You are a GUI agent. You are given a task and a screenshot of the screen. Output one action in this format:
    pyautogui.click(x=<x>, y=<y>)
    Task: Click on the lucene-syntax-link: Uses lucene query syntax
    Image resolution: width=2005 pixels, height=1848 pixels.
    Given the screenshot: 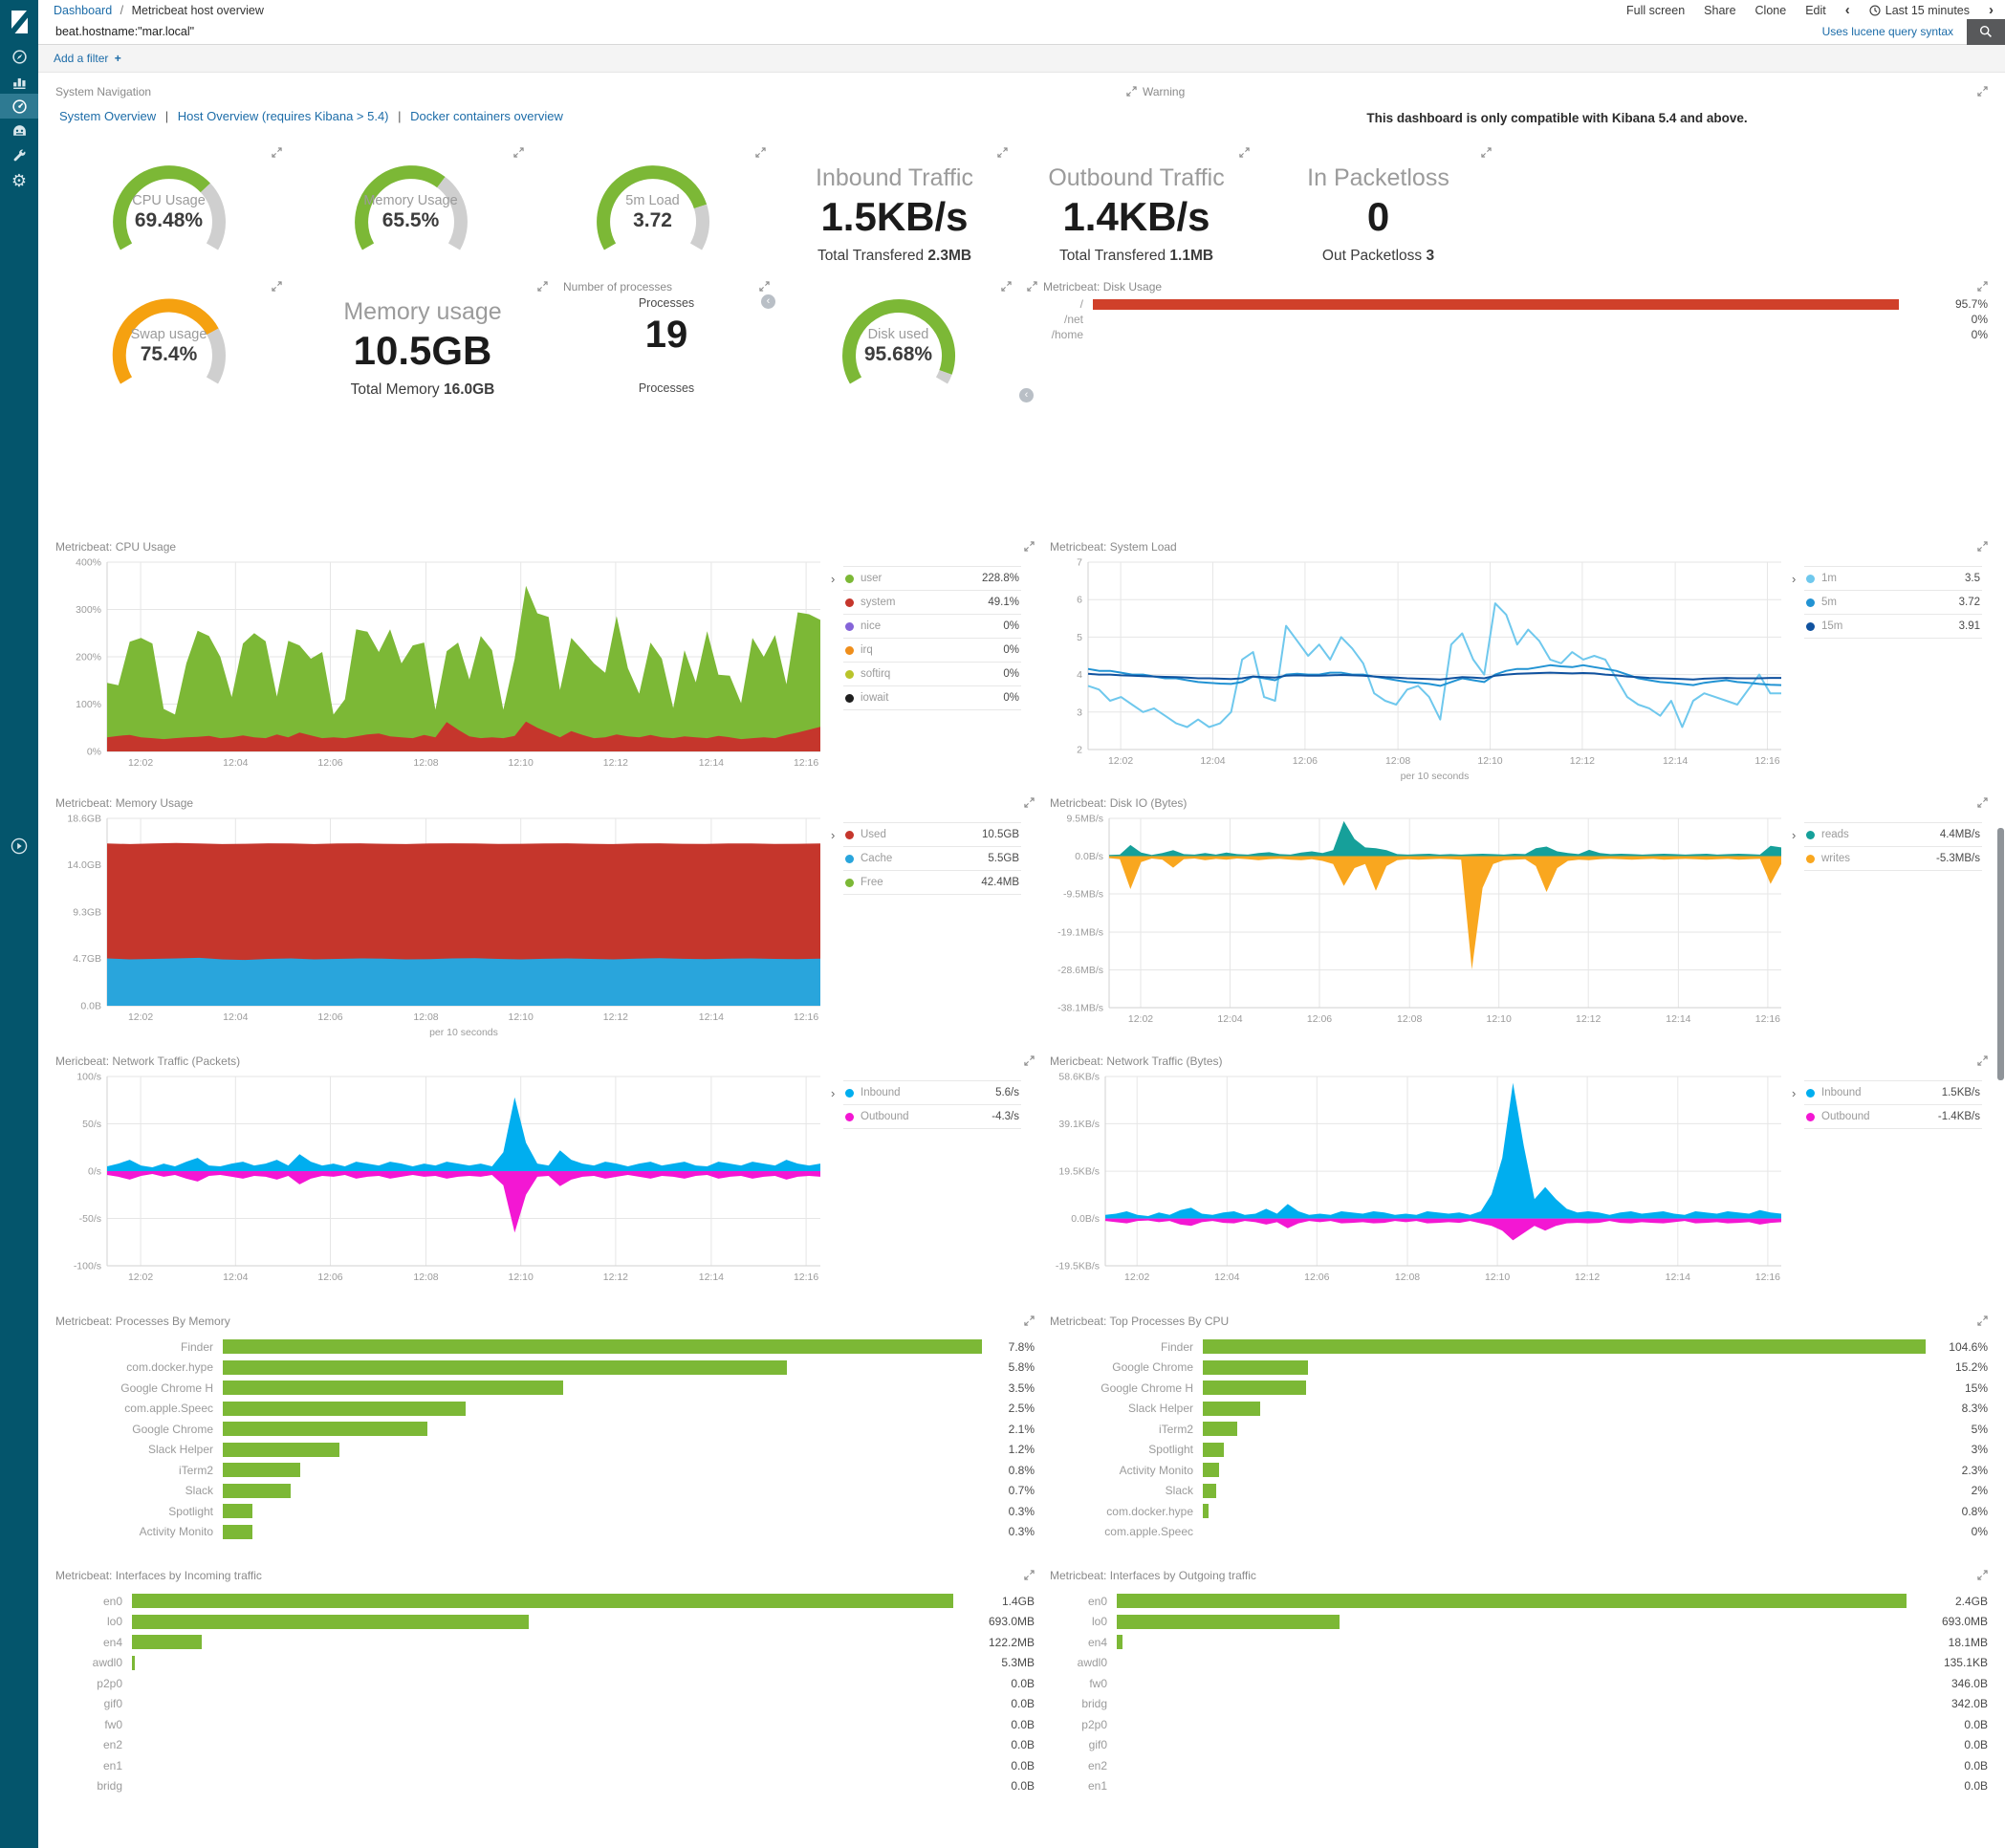 What is the action you would take?
    pyautogui.click(x=1887, y=32)
    